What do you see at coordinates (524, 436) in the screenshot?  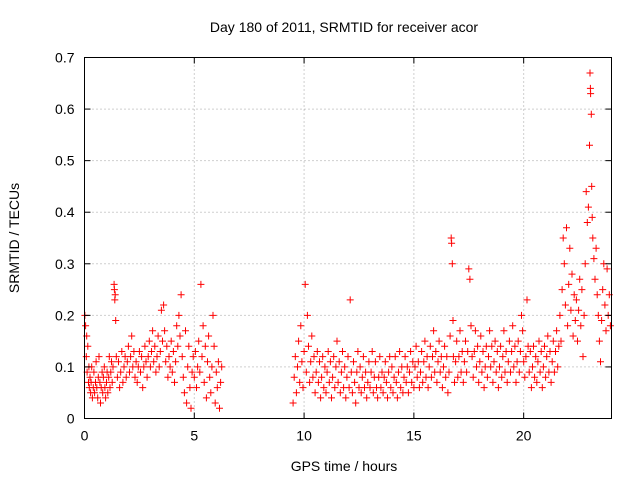 I see `x-tick-label: 20` at bounding box center [524, 436].